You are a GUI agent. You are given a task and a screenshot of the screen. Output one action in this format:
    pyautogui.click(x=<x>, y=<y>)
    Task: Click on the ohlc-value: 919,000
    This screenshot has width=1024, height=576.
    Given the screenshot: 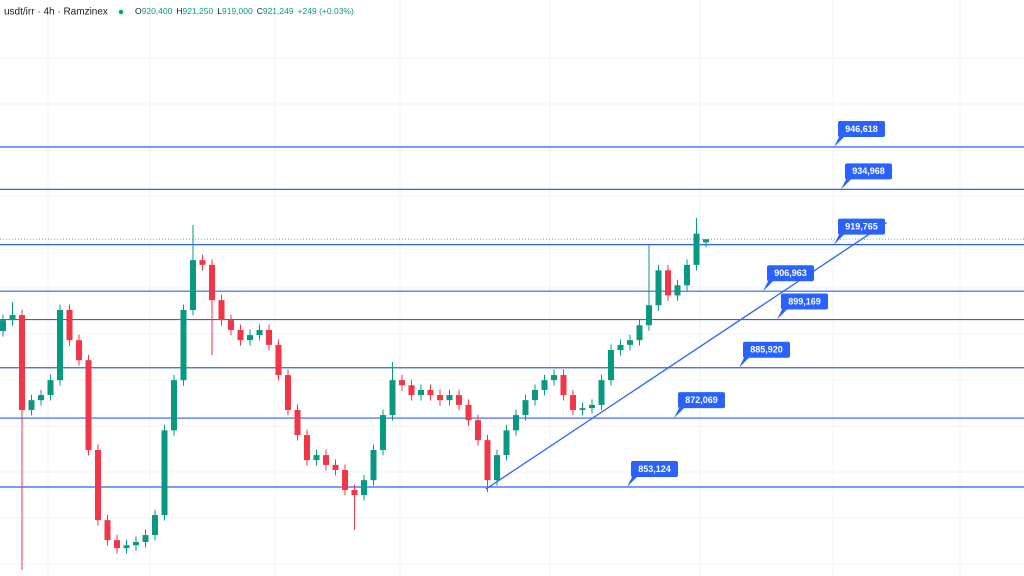 What is the action you would take?
    pyautogui.click(x=237, y=11)
    